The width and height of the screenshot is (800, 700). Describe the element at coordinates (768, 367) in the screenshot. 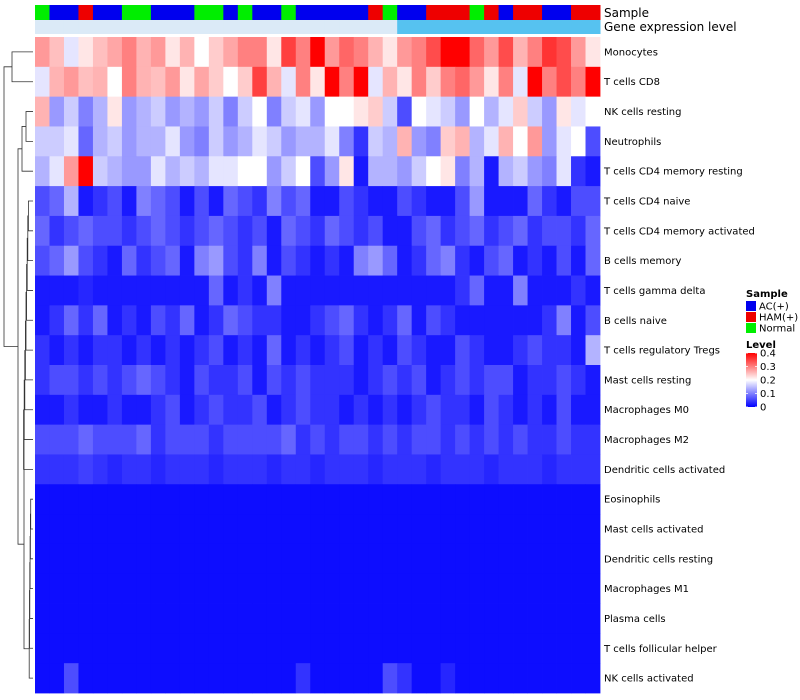

I see `level-tick-label: 0.3` at that location.